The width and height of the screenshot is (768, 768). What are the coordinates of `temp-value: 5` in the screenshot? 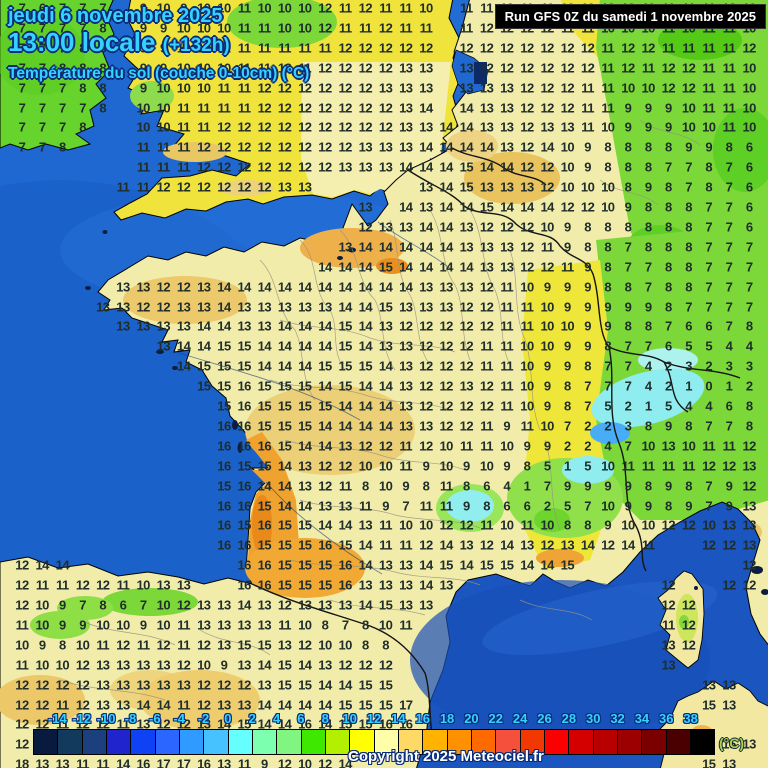 It's located at (608, 406).